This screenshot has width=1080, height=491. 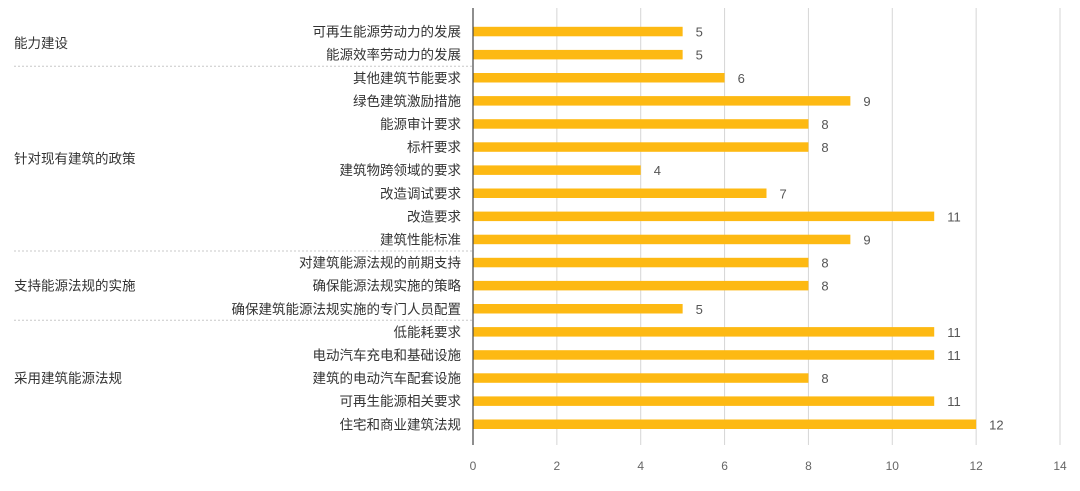 I want to click on category-label: 对建筑能源法规的前期支持, so click(x=380, y=263).